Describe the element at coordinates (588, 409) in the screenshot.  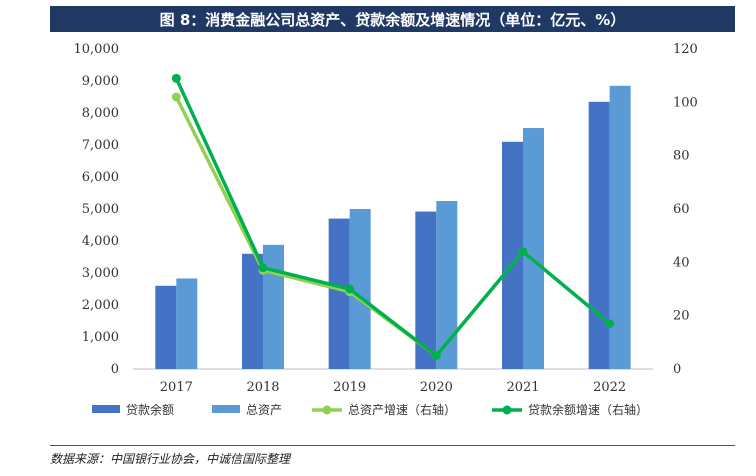
I see `legend-label: 贷款余额增速（右轴）` at that location.